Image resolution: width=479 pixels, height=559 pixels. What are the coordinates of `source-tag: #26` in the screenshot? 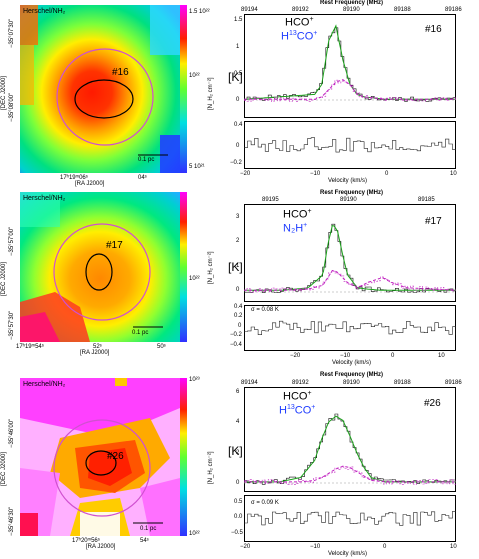 It's located at (432, 403).